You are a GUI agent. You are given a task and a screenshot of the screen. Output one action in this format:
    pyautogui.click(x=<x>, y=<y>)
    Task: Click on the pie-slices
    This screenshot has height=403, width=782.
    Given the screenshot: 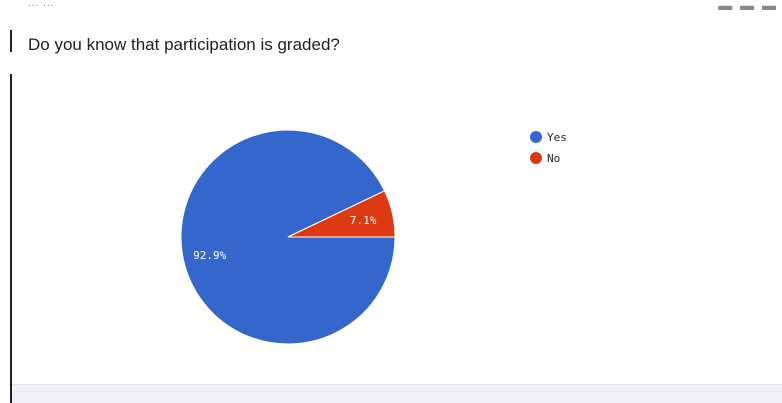 What is the action you would take?
    pyautogui.click(x=288, y=237)
    